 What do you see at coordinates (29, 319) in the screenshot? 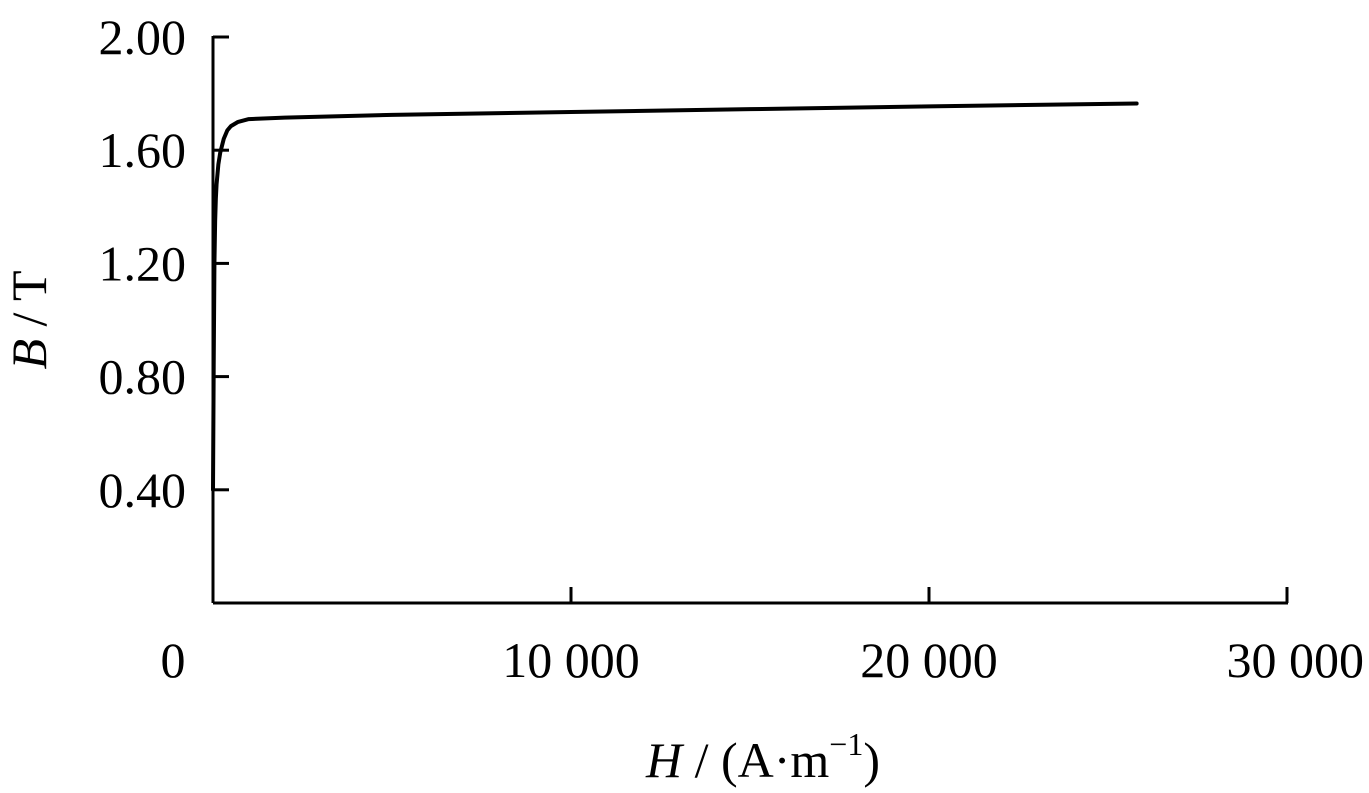
I see `y-axis-label: B / T` at bounding box center [29, 319].